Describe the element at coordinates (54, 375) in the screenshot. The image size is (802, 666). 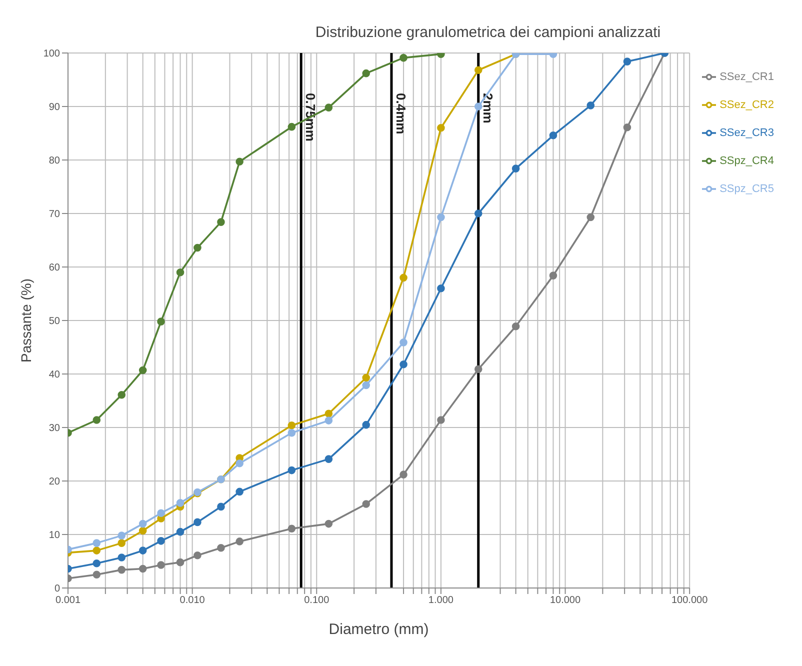
I see `y-tick-label: 40` at that location.